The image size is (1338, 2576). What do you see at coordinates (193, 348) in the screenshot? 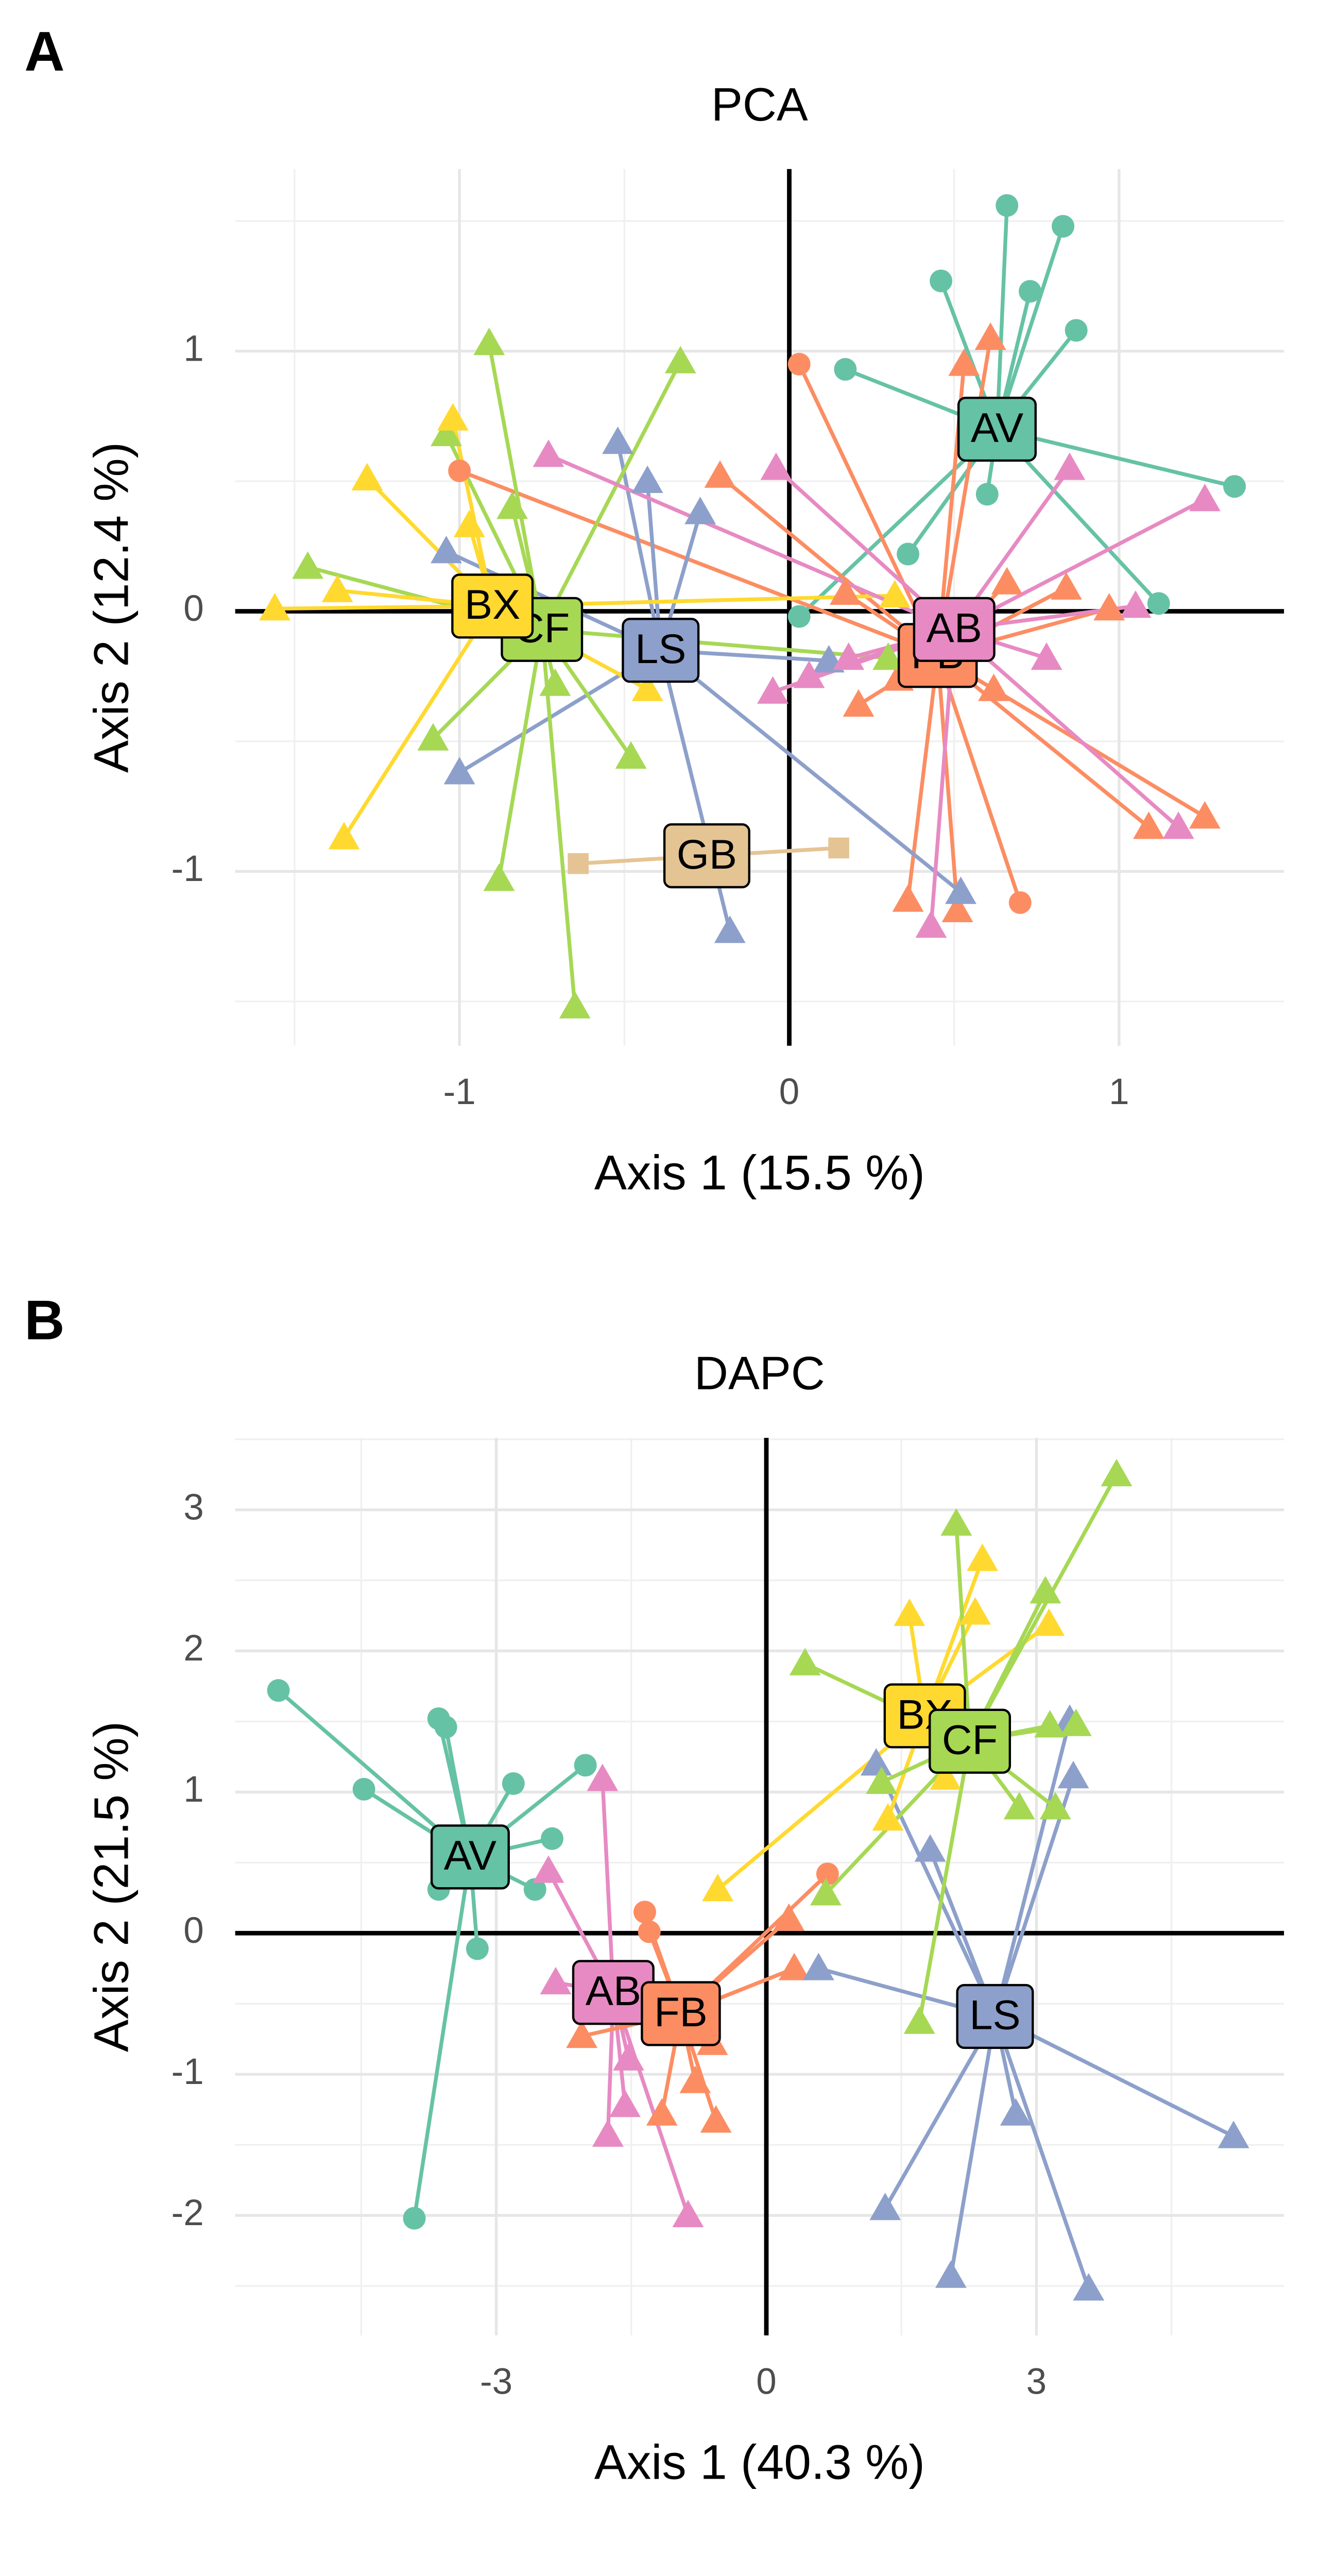
I see `y-tick-label: 1` at bounding box center [193, 348].